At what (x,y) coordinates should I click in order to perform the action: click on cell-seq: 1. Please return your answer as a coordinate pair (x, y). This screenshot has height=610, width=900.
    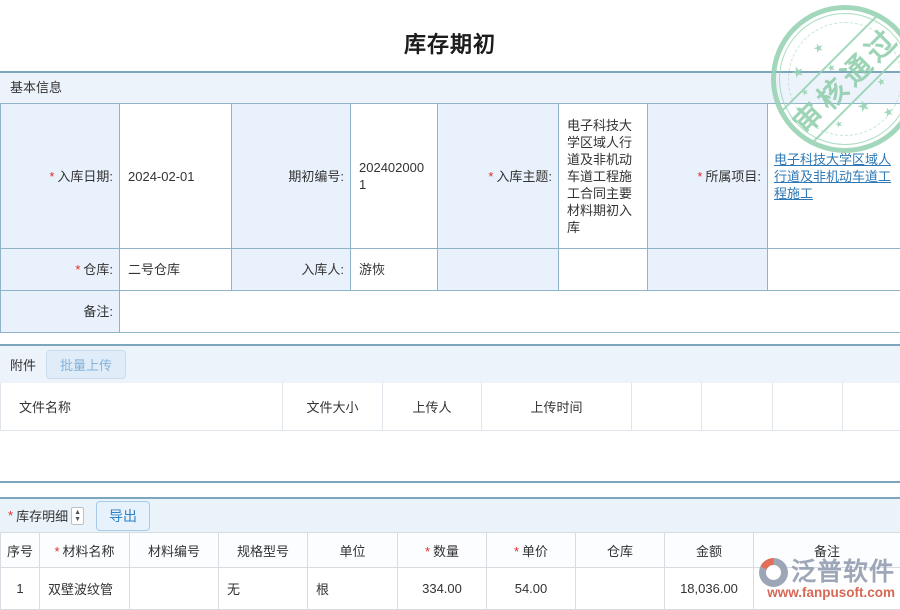
    Looking at the image, I should click on (20, 589).